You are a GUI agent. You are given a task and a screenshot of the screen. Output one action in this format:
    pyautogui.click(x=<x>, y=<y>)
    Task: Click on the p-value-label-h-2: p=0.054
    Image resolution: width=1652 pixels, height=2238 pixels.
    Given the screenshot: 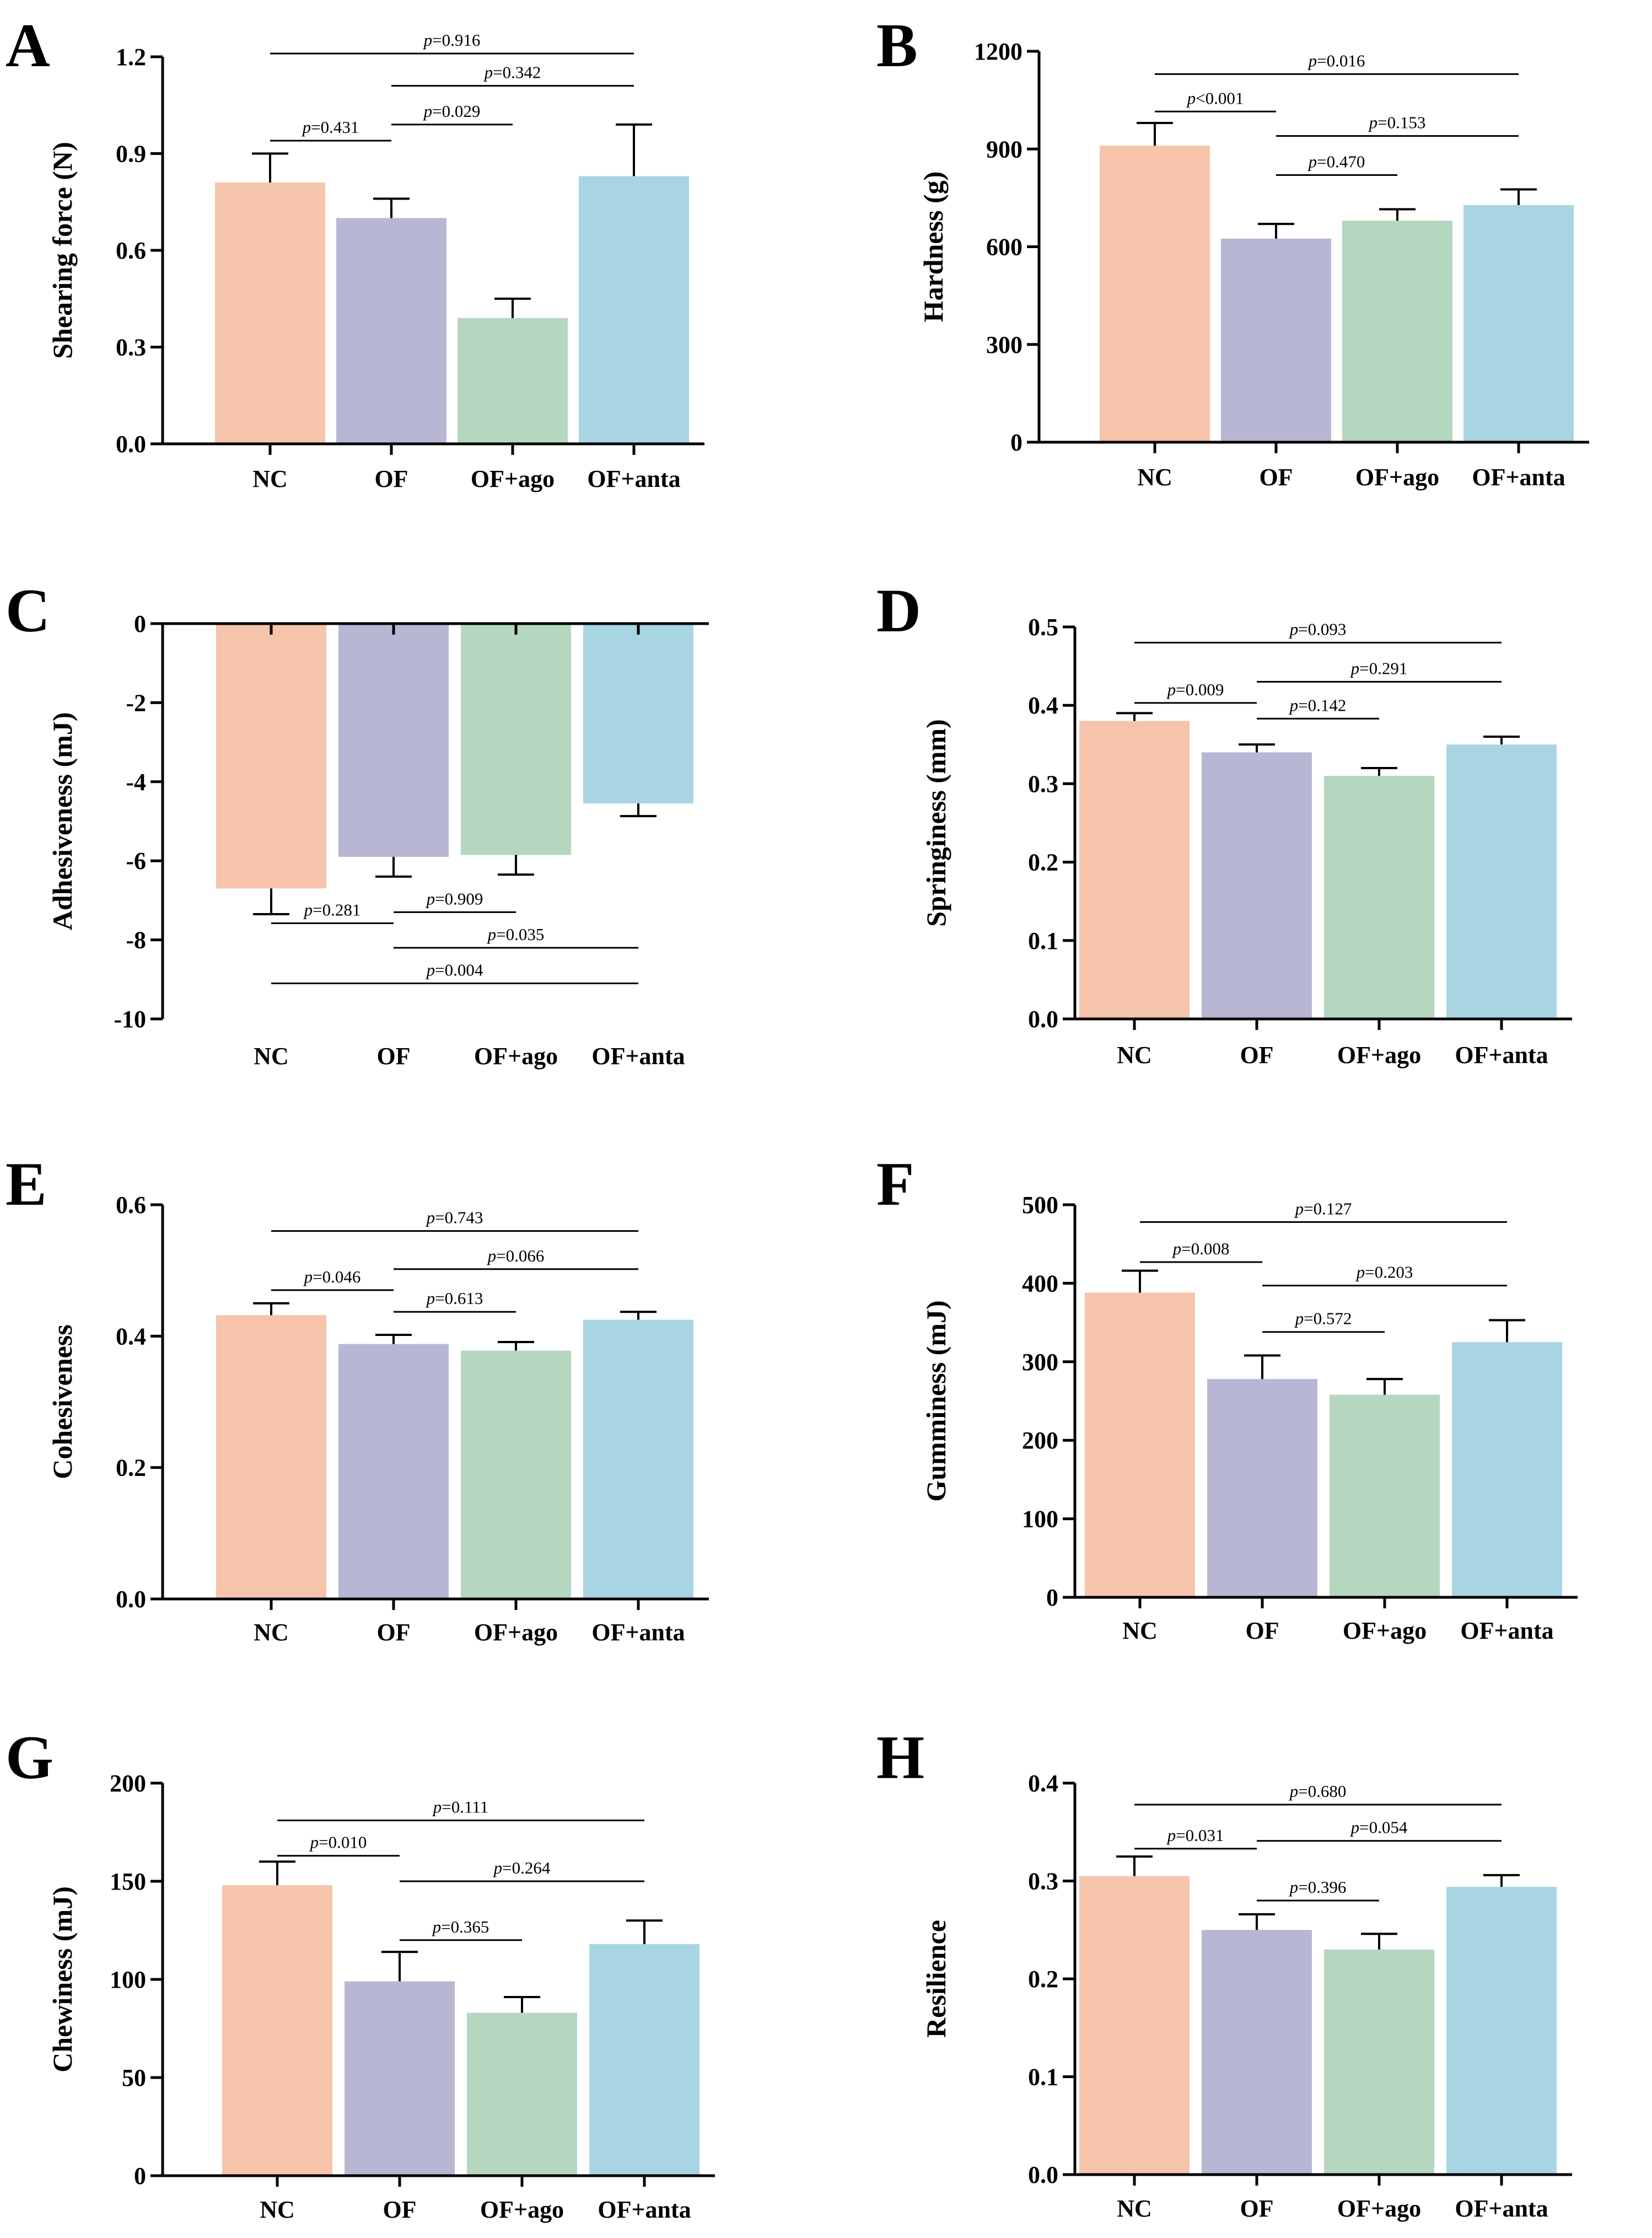 What is the action you would take?
    pyautogui.click(x=1379, y=1828)
    